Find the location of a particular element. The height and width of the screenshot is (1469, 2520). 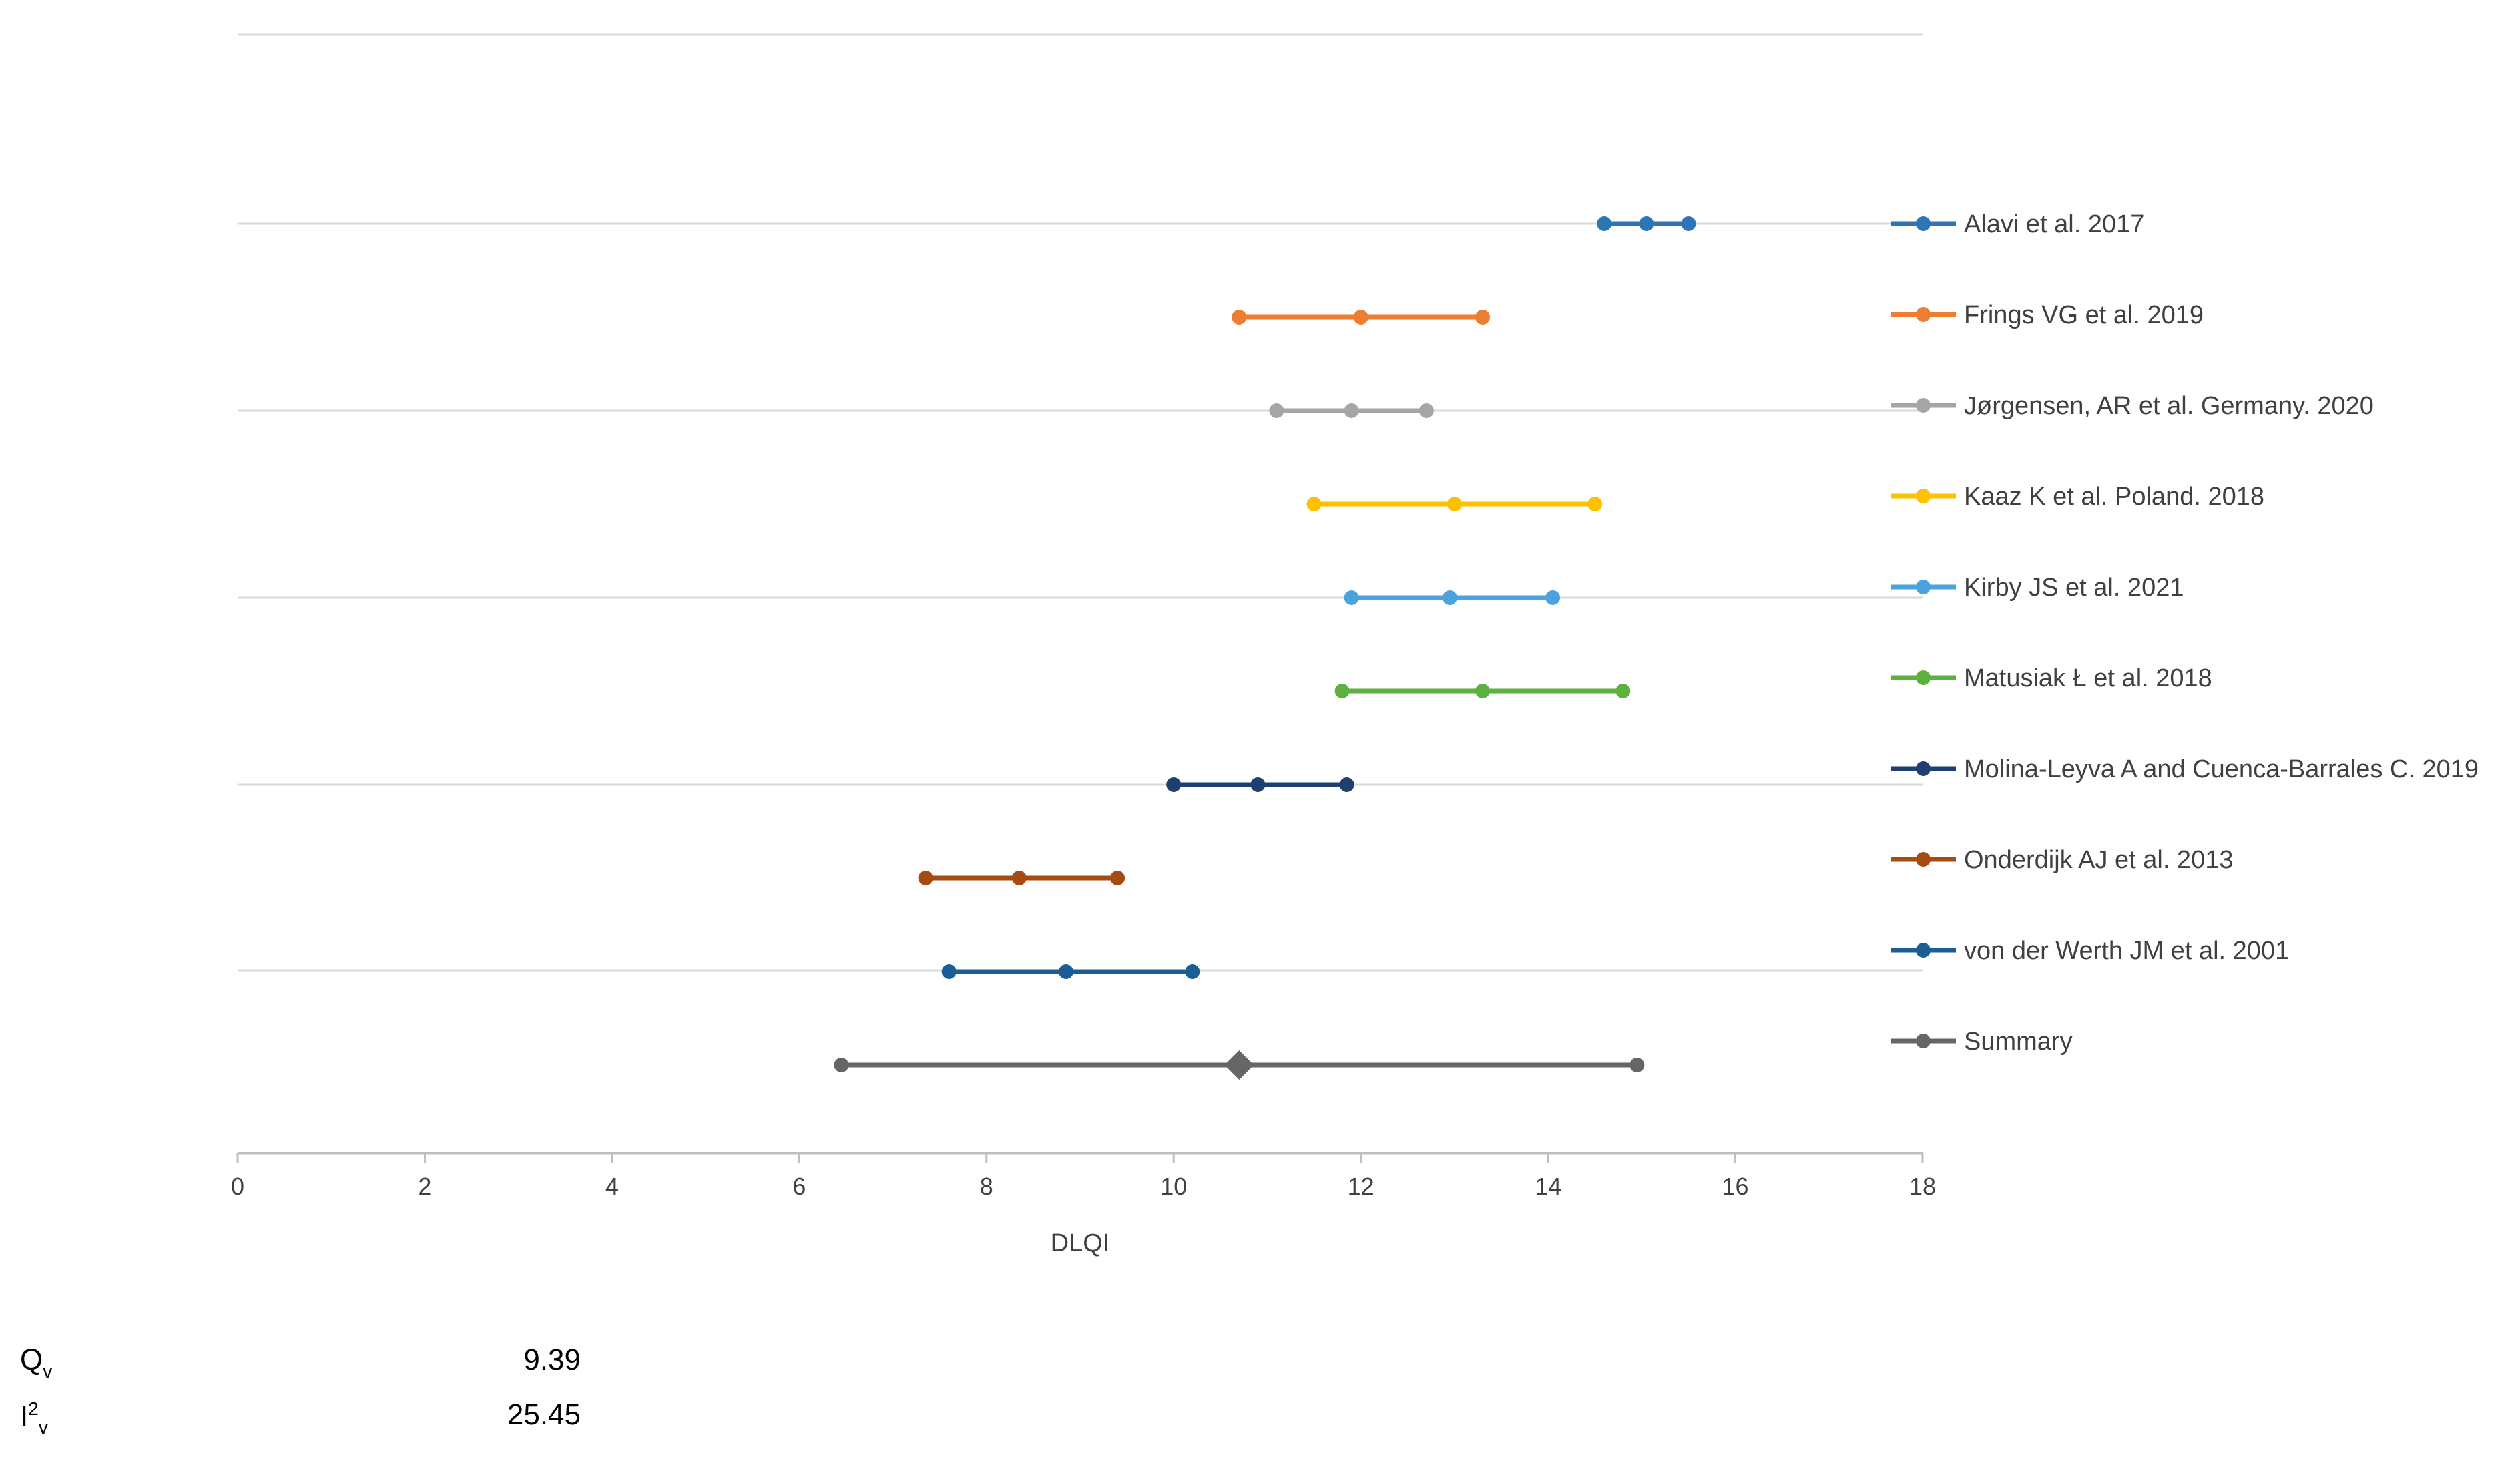

legend-marker-kirby-js-et-al-2021 is located at coordinates (1924, 587).